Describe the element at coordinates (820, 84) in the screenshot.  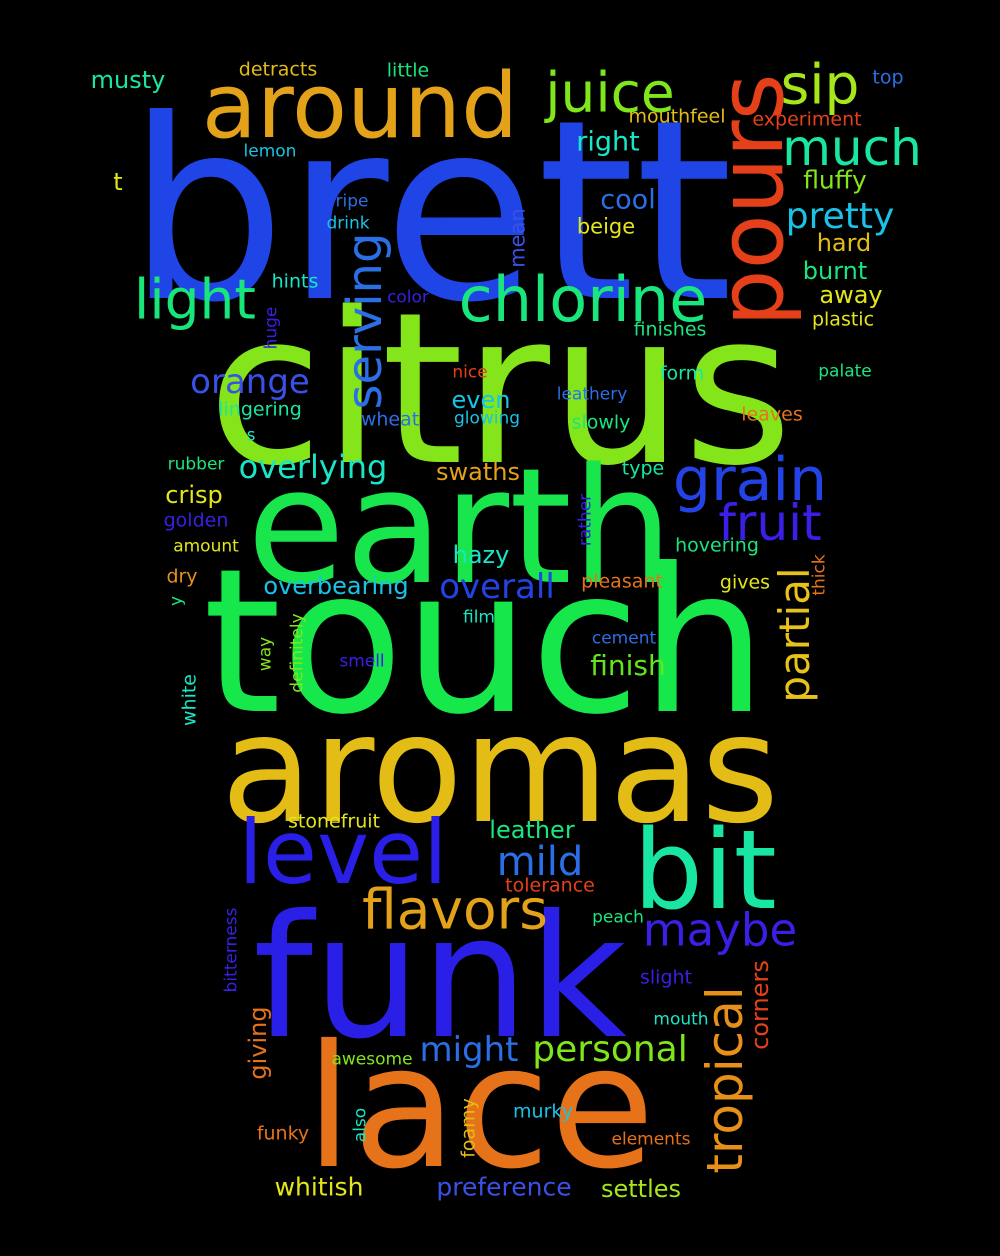
I see `word-sip: sip` at that location.